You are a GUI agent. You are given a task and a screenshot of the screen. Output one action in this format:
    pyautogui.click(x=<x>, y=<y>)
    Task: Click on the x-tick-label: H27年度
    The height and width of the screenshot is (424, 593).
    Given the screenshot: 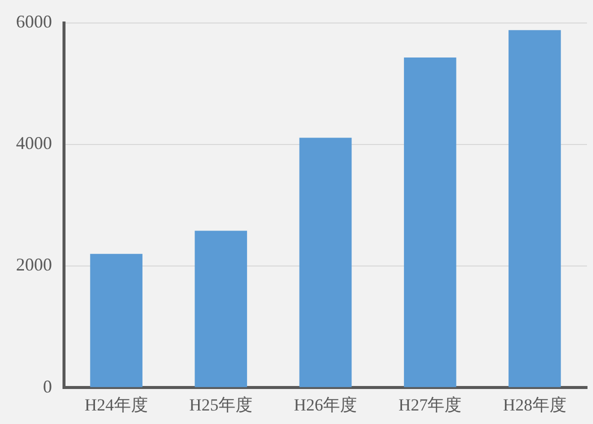 What is the action you would take?
    pyautogui.click(x=430, y=404)
    